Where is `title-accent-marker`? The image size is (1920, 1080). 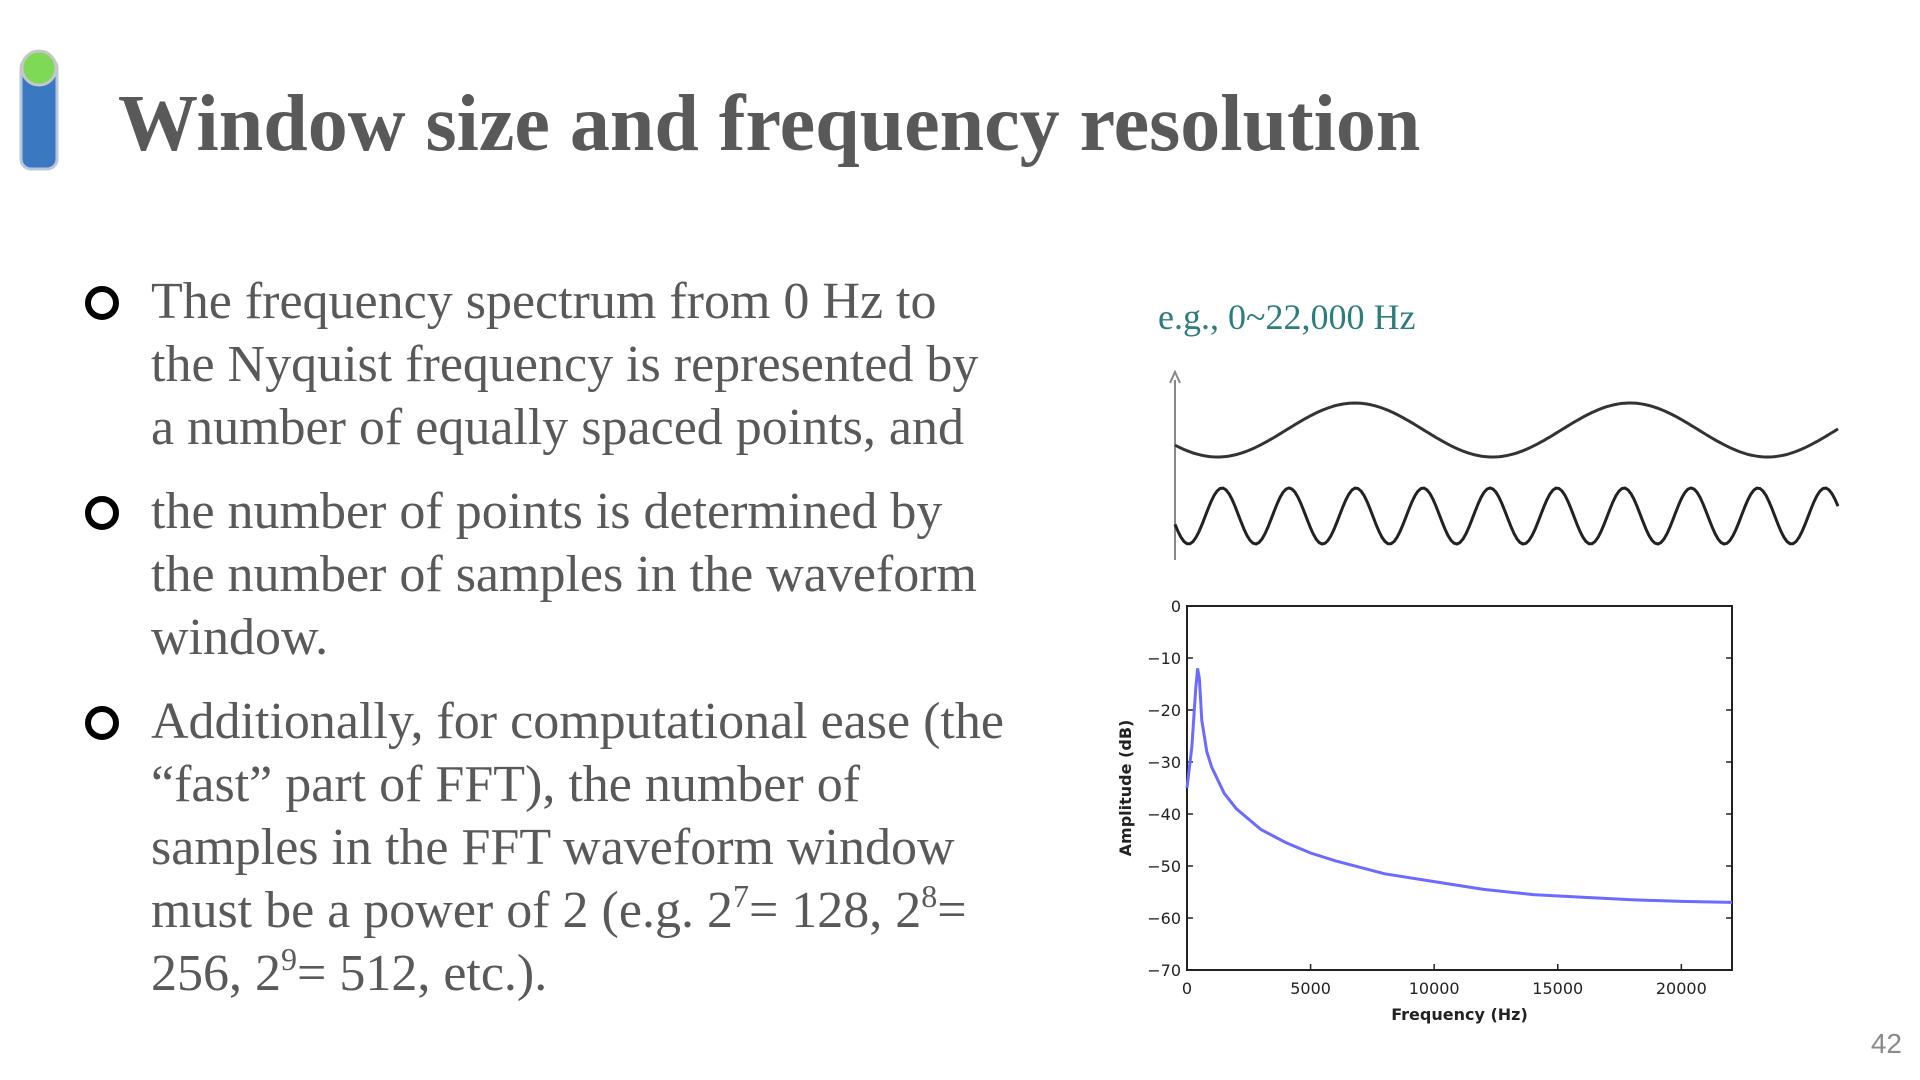 title-accent-marker is located at coordinates (39, 110).